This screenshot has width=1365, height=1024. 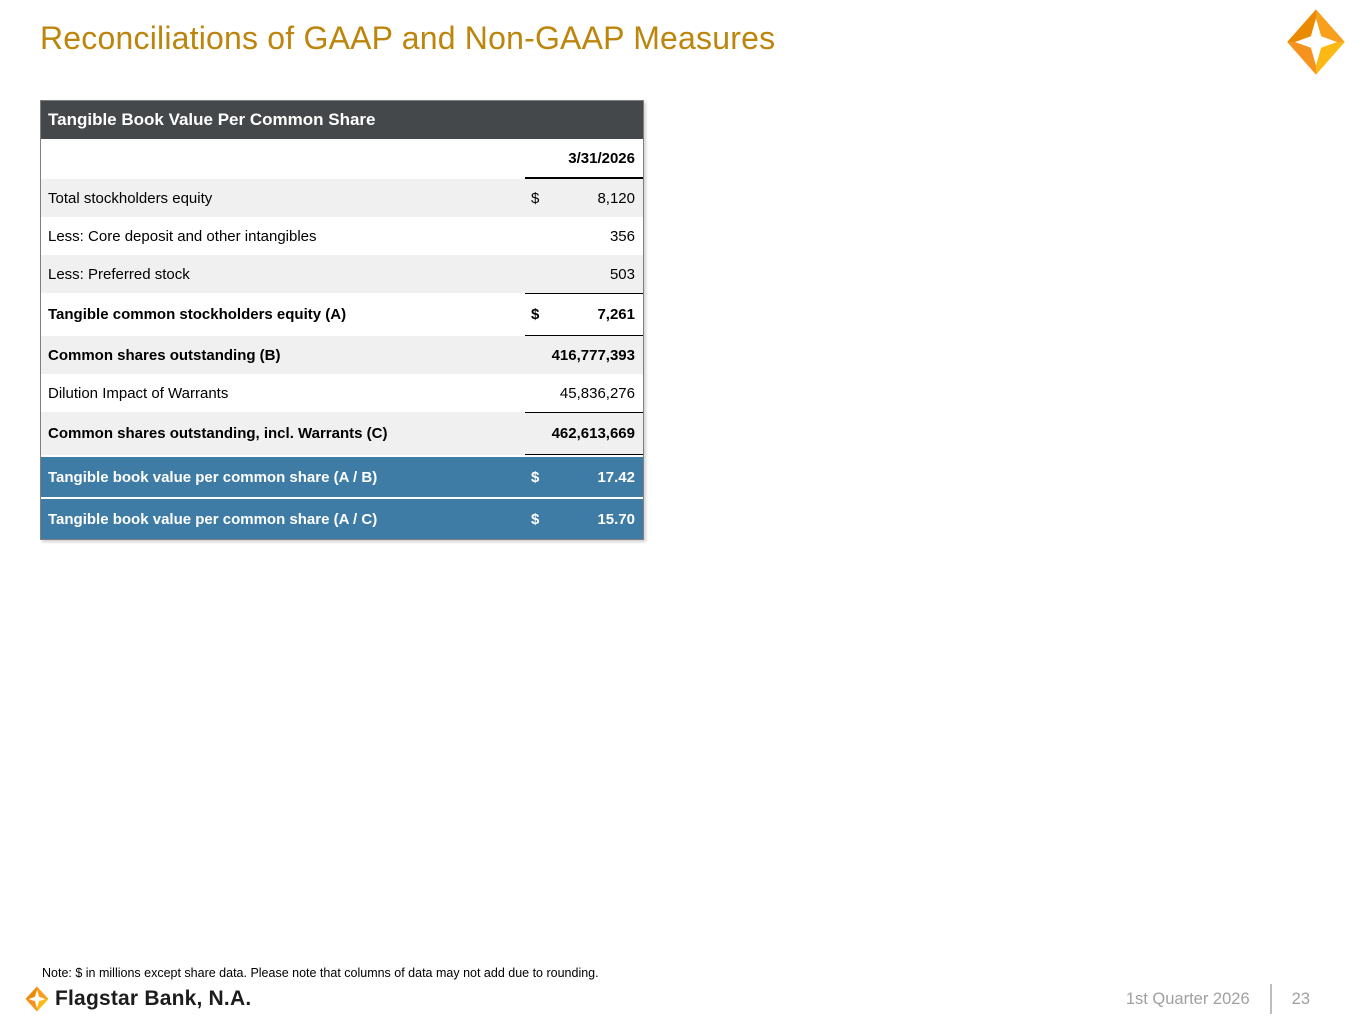 I want to click on date-row-spacer, so click(x=283, y=159).